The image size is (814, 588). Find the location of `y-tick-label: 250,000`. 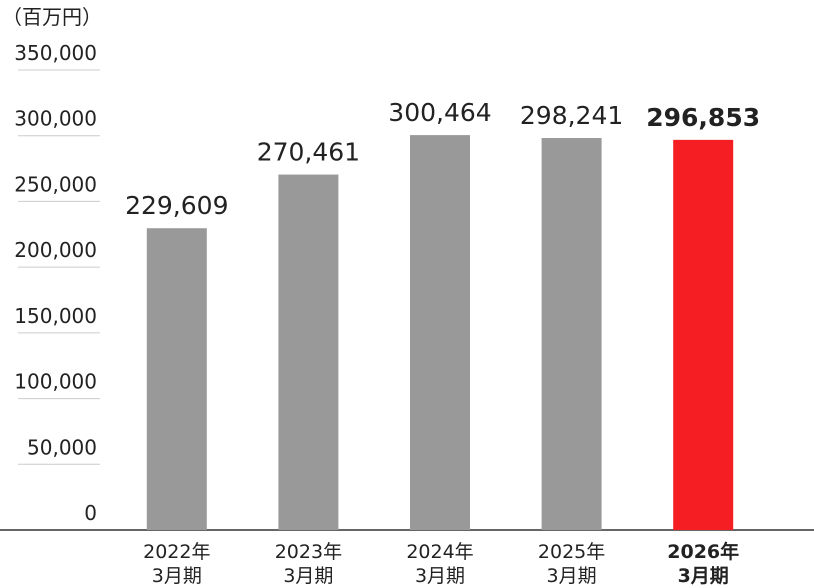

y-tick-label: 250,000 is located at coordinates (55, 184).